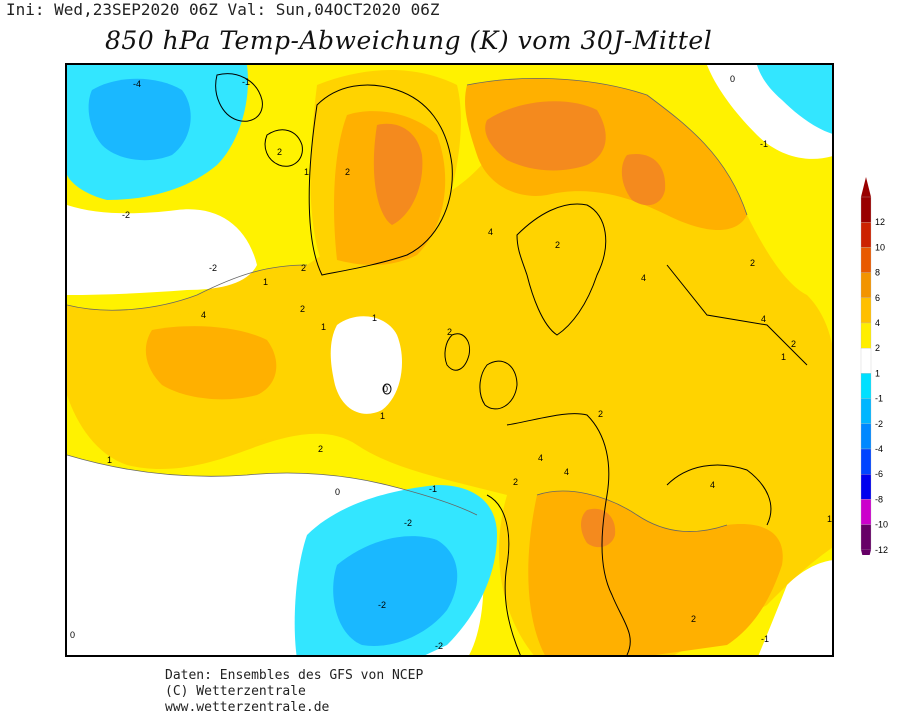 The width and height of the screenshot is (900, 720). I want to click on legend-tick-label: 8, so click(877, 273).